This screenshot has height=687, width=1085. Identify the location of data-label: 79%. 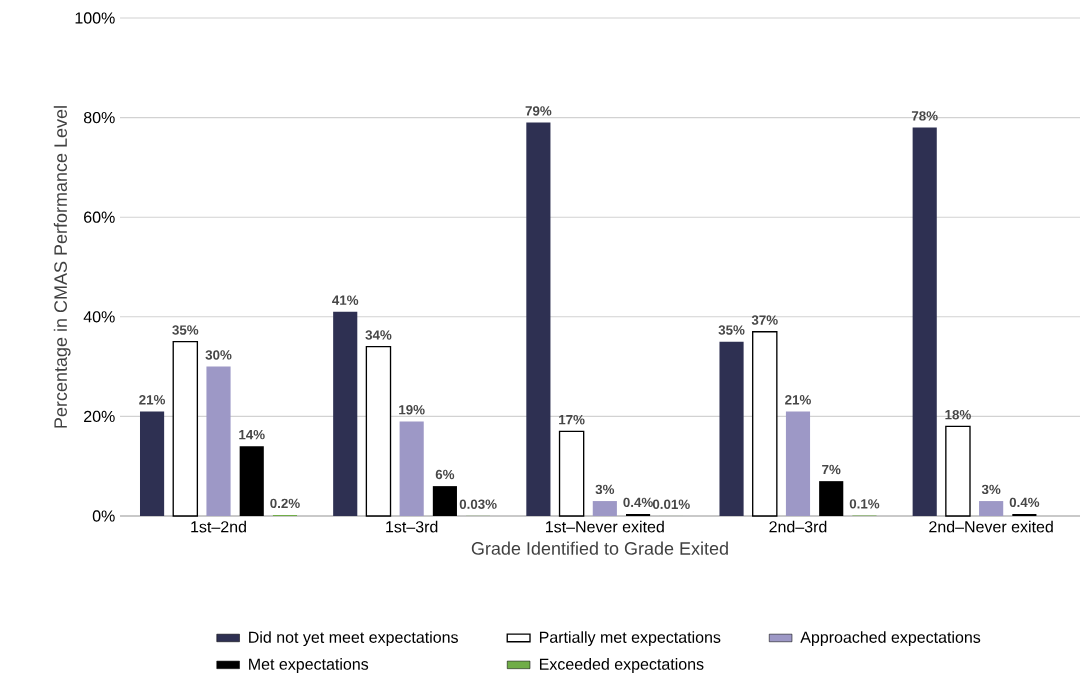
(538, 111).